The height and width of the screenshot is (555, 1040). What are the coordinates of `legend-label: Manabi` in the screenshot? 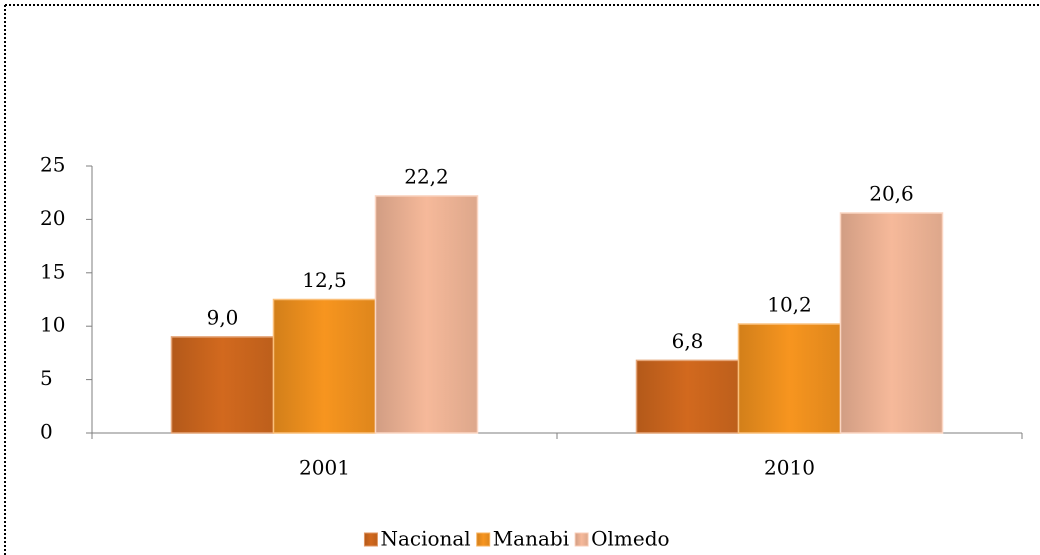 It's located at (531, 539).